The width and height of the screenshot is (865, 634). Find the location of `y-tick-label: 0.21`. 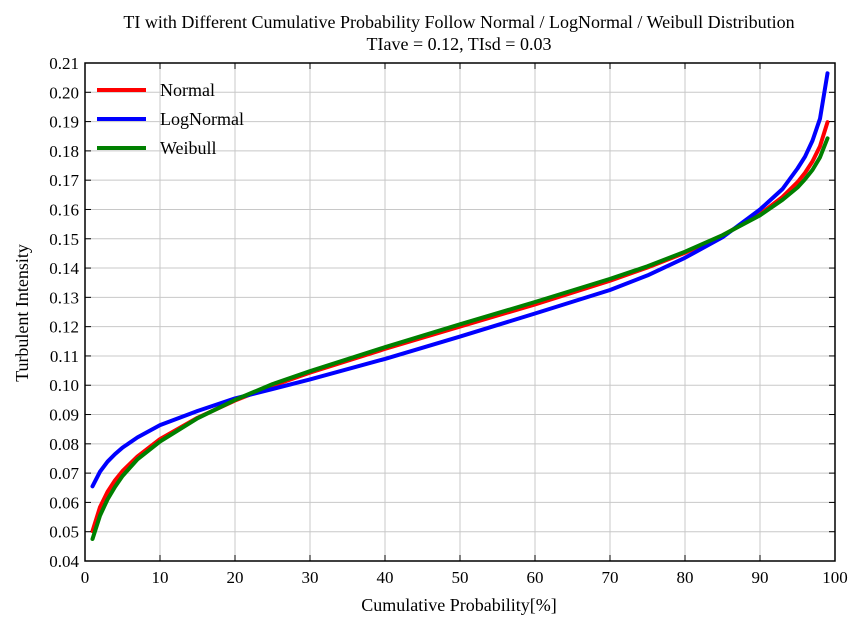

y-tick-label: 0.21 is located at coordinates (64, 63).